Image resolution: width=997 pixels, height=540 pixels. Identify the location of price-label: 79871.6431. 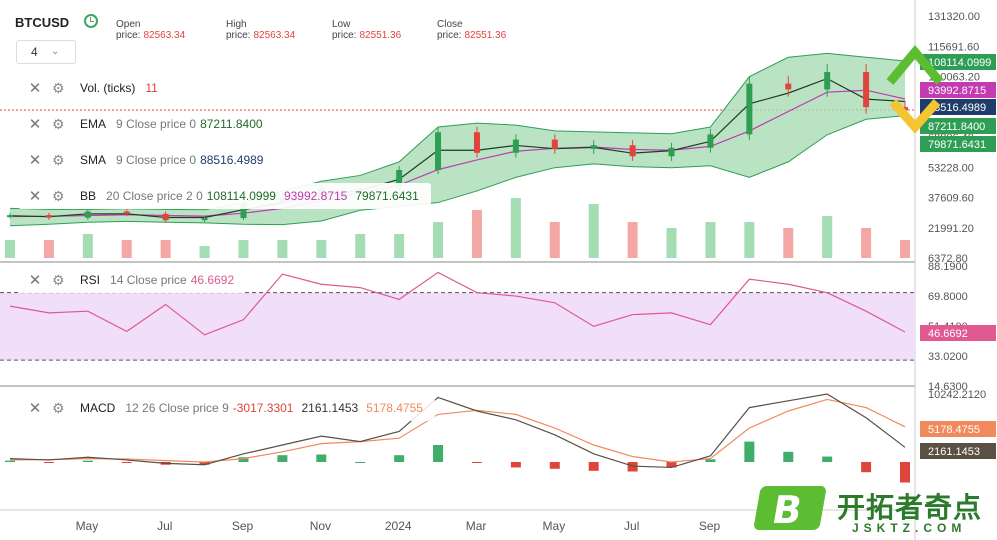
(957, 145).